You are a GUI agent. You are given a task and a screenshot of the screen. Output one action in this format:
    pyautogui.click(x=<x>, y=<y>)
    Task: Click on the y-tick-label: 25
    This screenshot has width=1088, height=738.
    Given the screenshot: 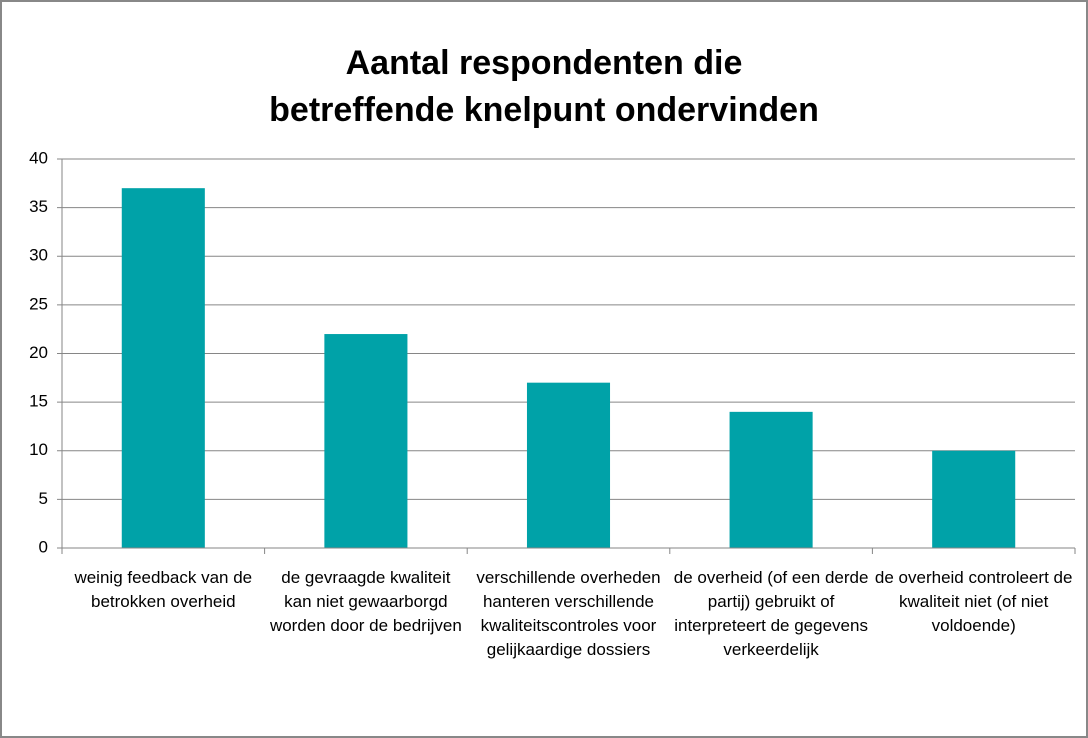 What is the action you would take?
    pyautogui.click(x=38, y=303)
    